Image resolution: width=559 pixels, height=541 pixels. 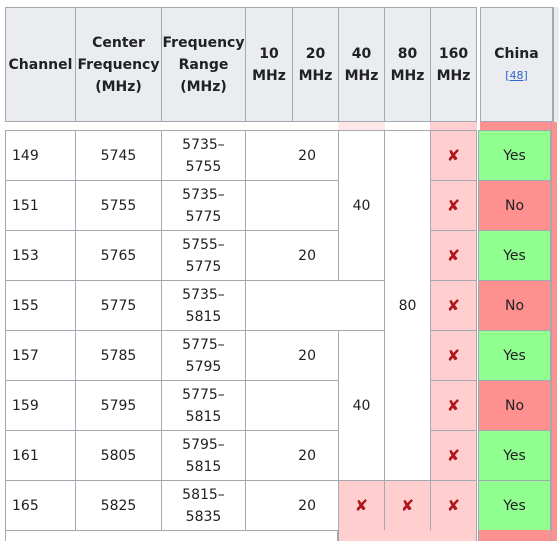 I want to click on cell-channel: 153, so click(x=40, y=255).